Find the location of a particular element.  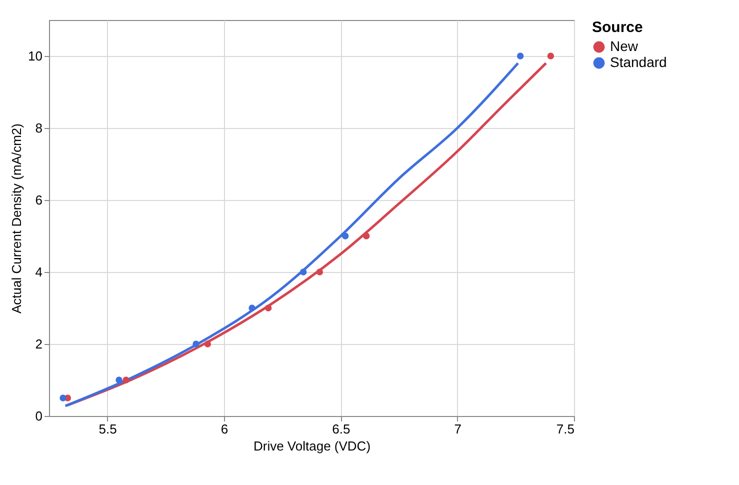

x-tick-label: 6 is located at coordinates (224, 429).